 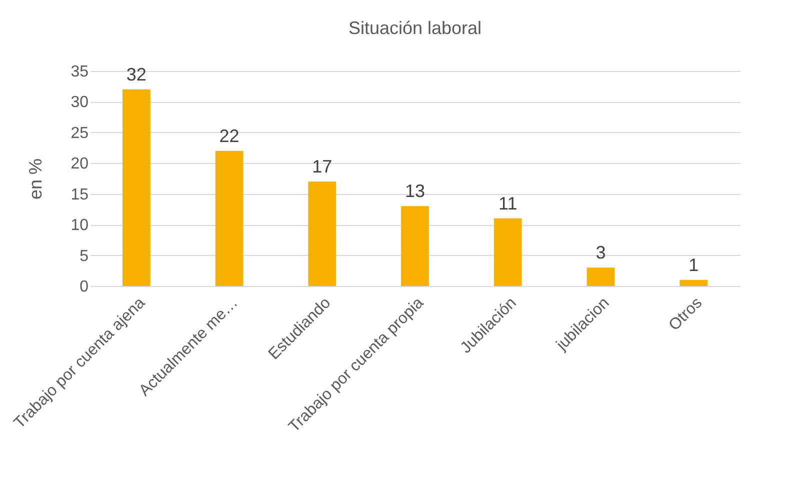 What do you see at coordinates (322, 166) in the screenshot?
I see `data-label: 17` at bounding box center [322, 166].